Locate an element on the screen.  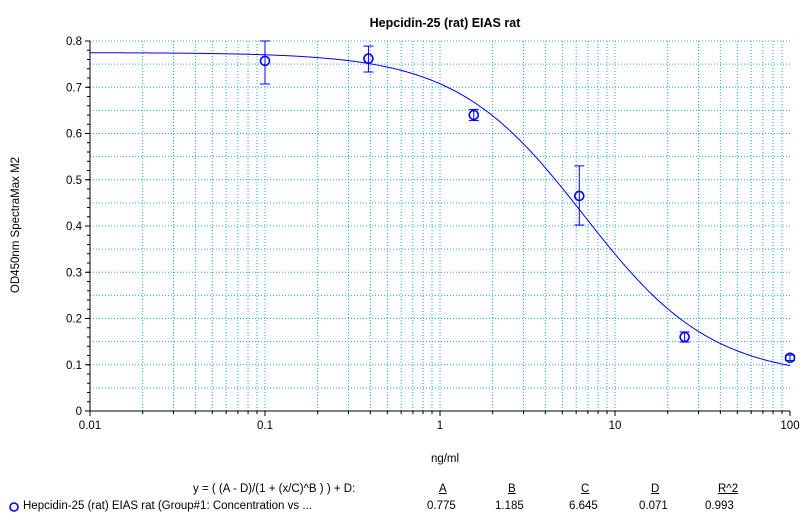
fit-header-r2: R^2 is located at coordinates (728, 489).